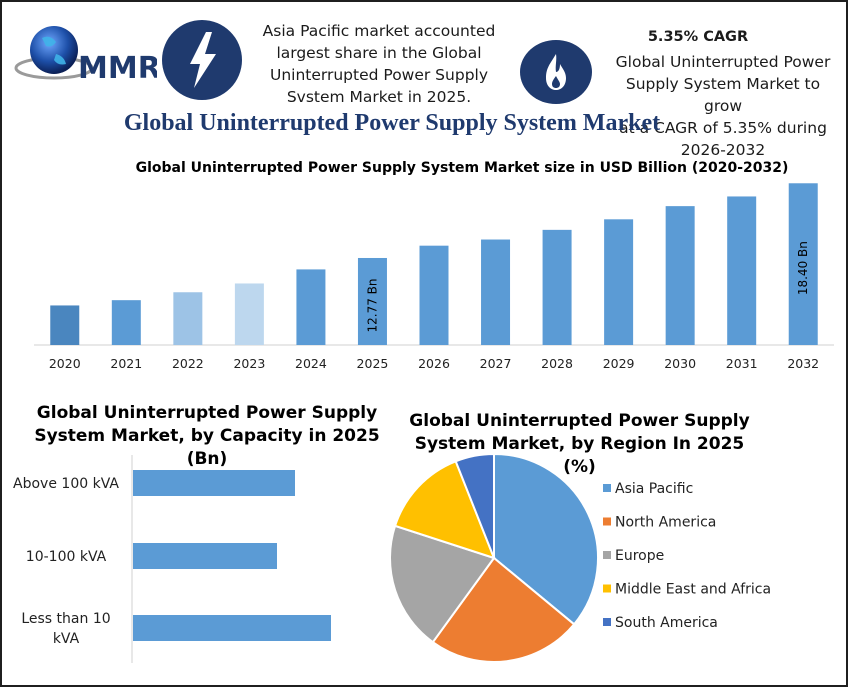  I want to click on bar-2020, so click(65, 325).